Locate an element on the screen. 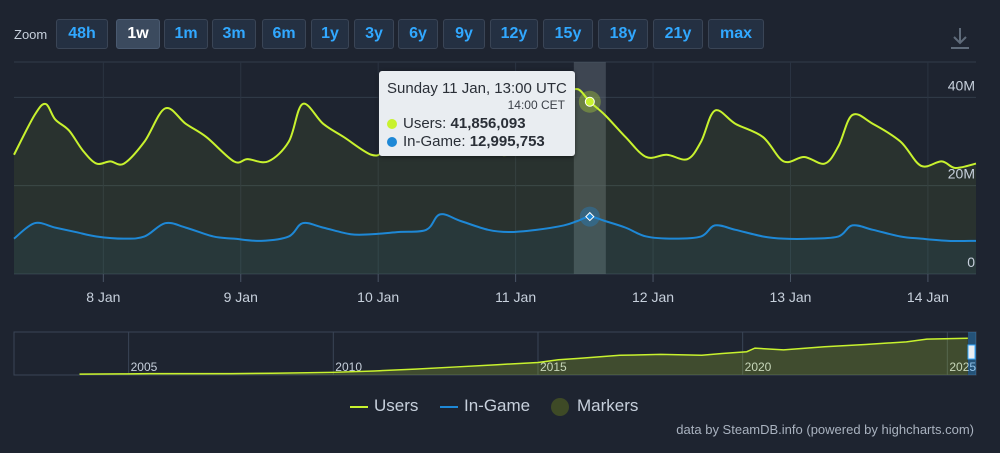 The height and width of the screenshot is (453, 1000). ingame-dot-icon is located at coordinates (392, 142).